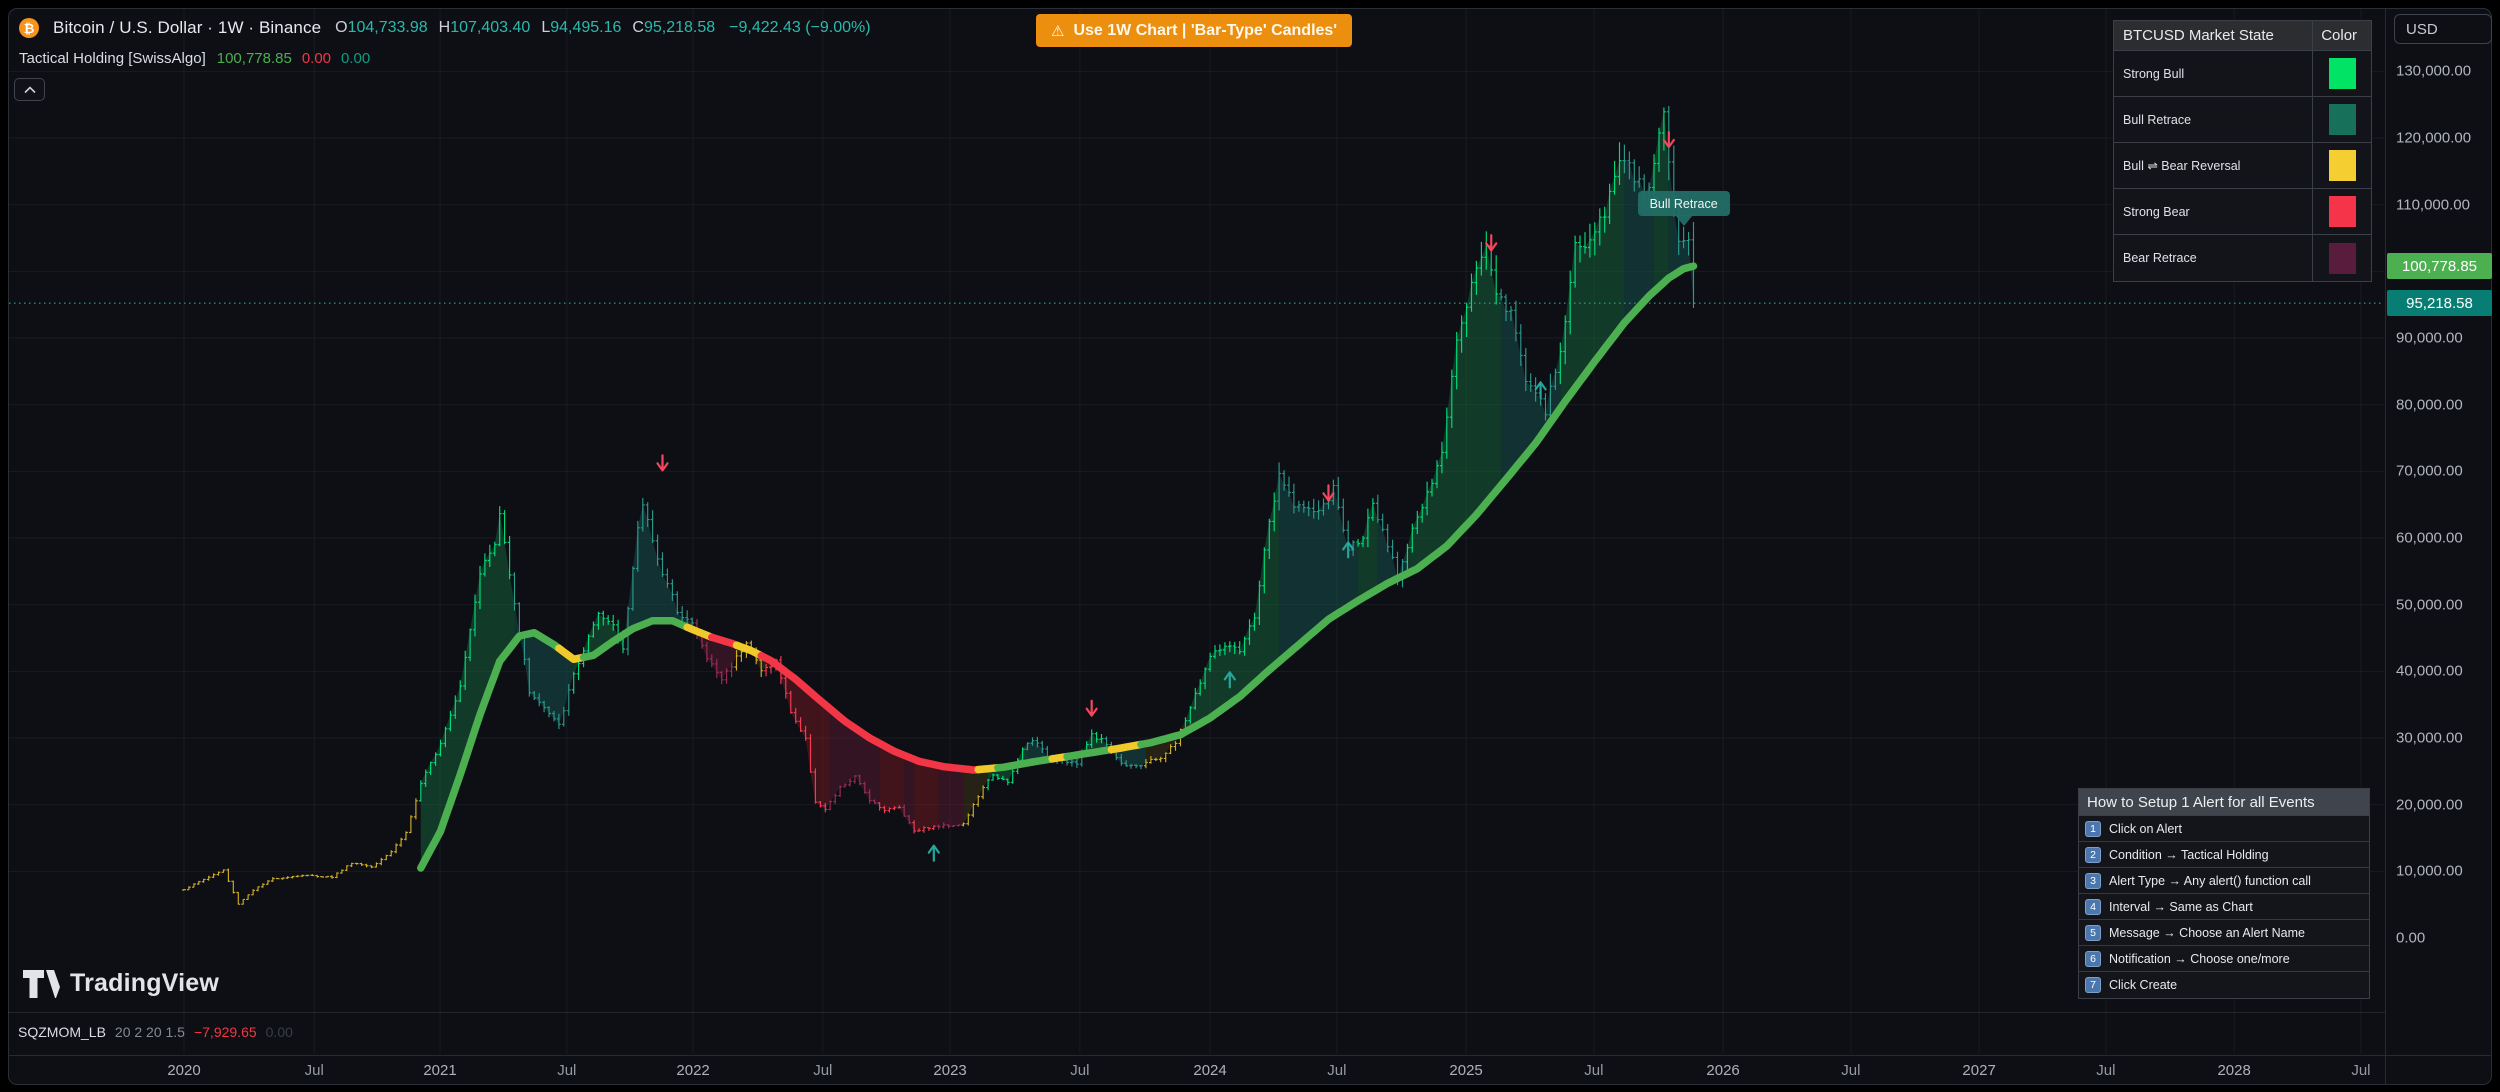 This screenshot has width=2500, height=1092. What do you see at coordinates (950, 1070) in the screenshot?
I see `time-tick-label: 2023` at bounding box center [950, 1070].